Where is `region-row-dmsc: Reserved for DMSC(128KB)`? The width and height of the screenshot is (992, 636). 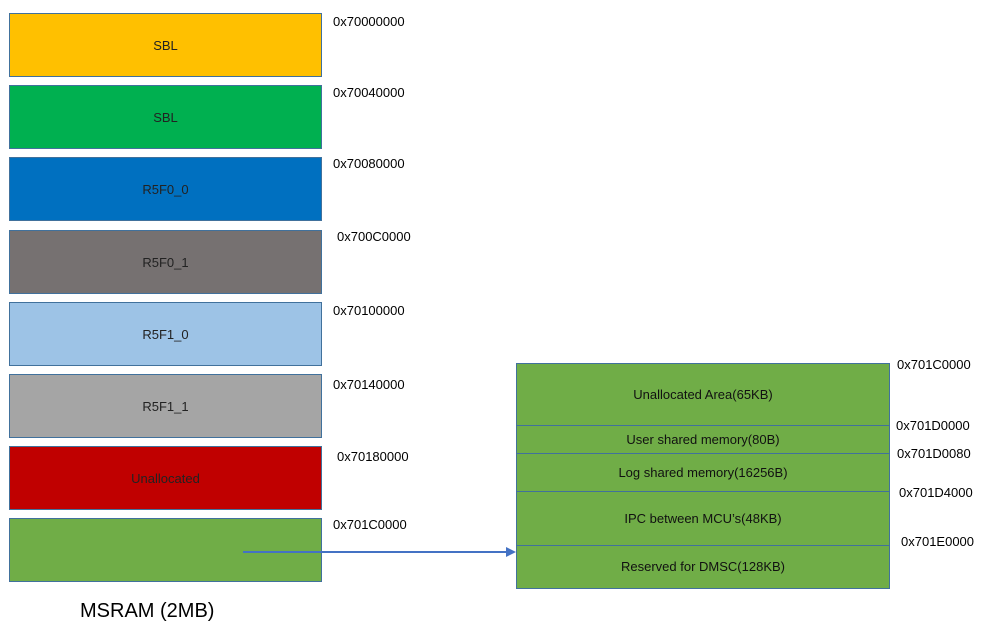
region-row-dmsc: Reserved for DMSC(128KB) is located at coordinates (703, 566).